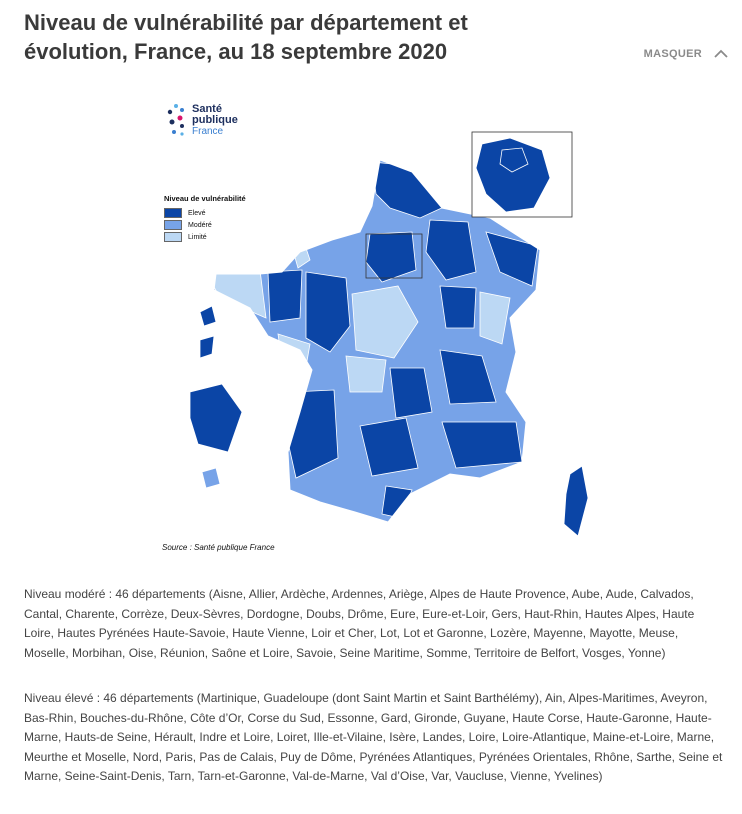 The image size is (742, 814). I want to click on legend-item-limited: Limité, so click(205, 237).